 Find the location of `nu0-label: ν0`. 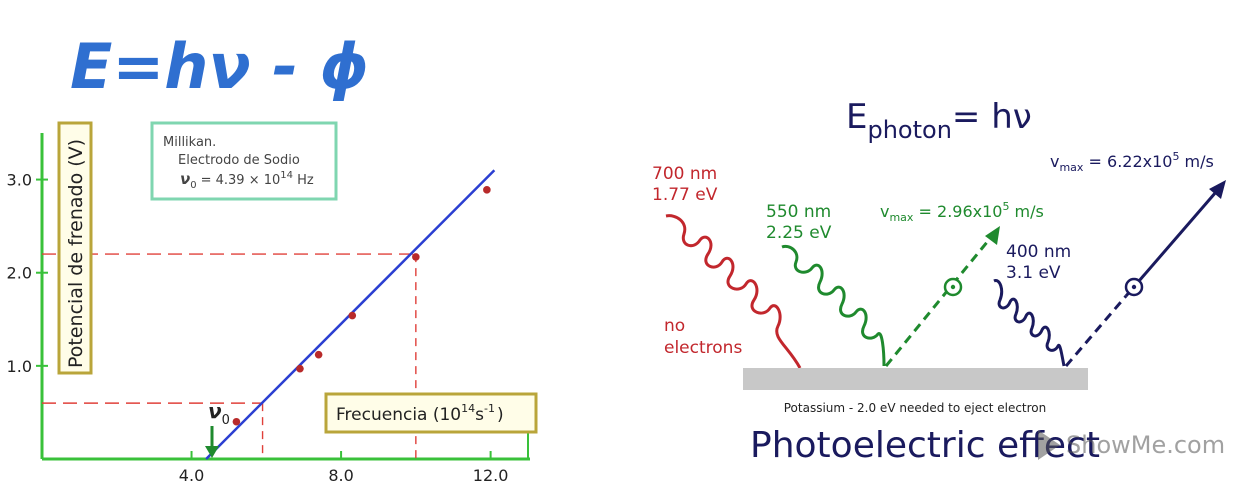

nu0-label: ν0 is located at coordinates (219, 413).